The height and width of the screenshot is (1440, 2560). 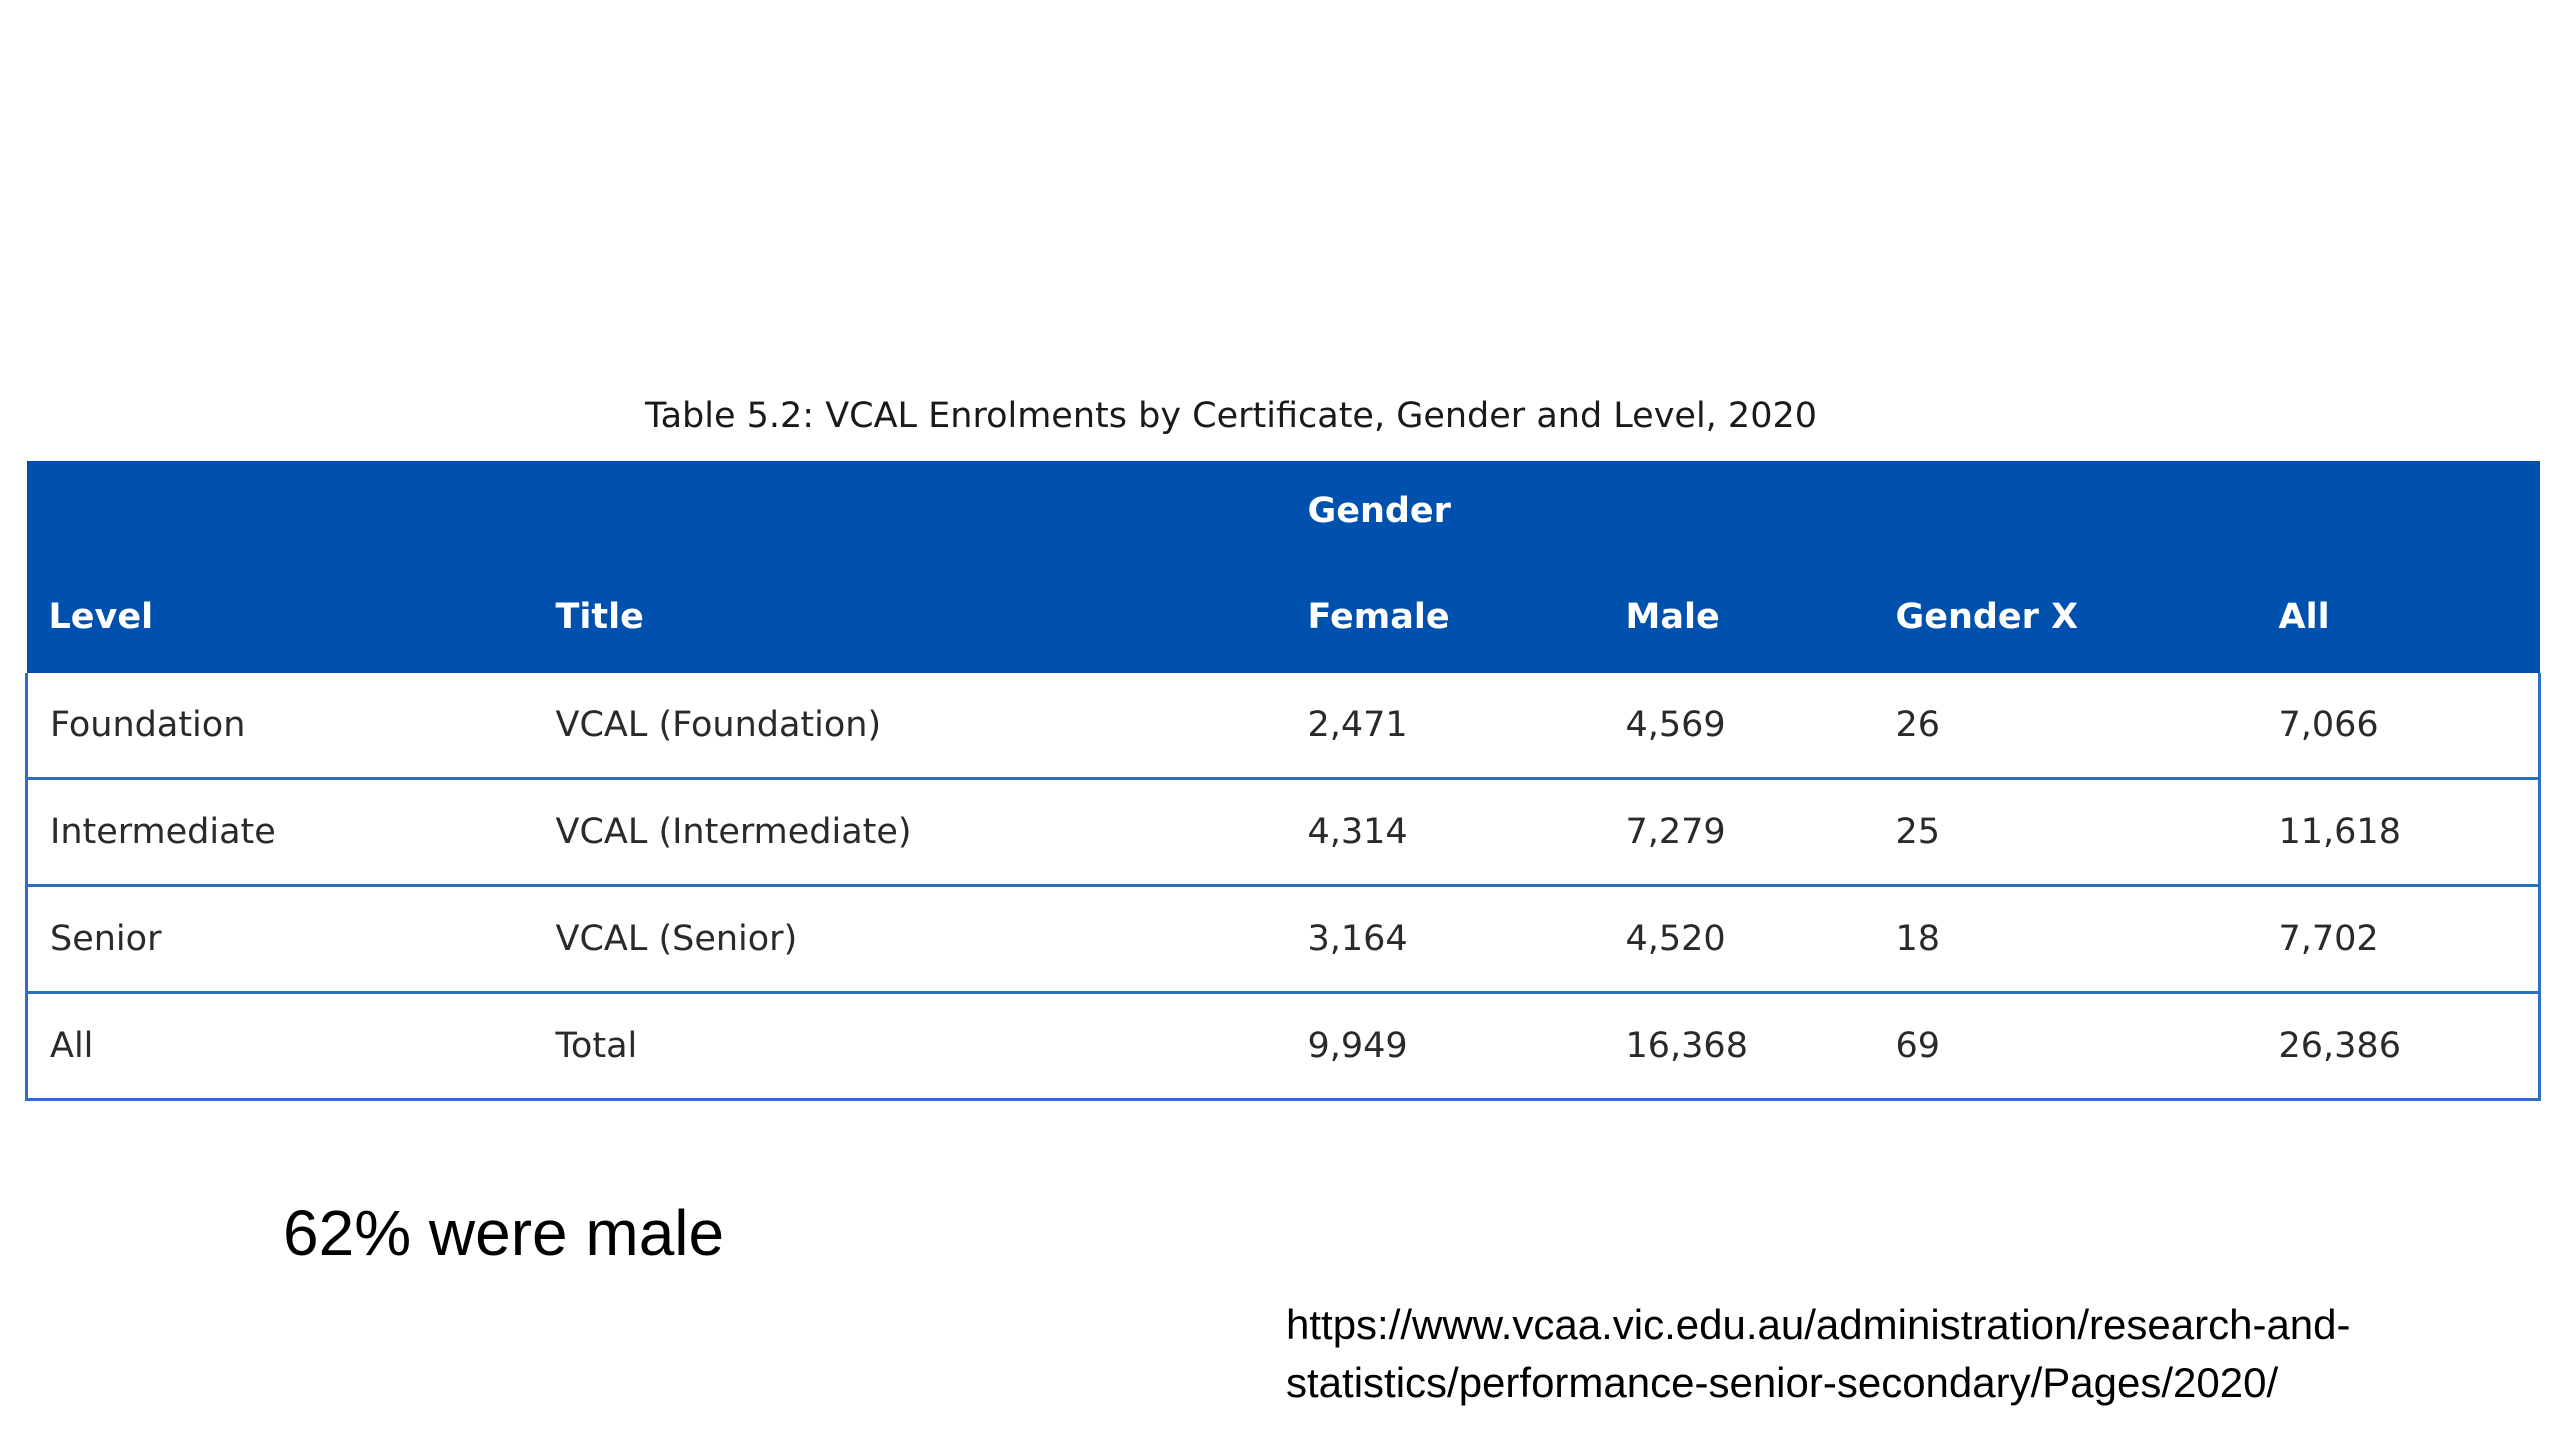 What do you see at coordinates (279, 726) in the screenshot?
I see `cell-level: Foundation` at bounding box center [279, 726].